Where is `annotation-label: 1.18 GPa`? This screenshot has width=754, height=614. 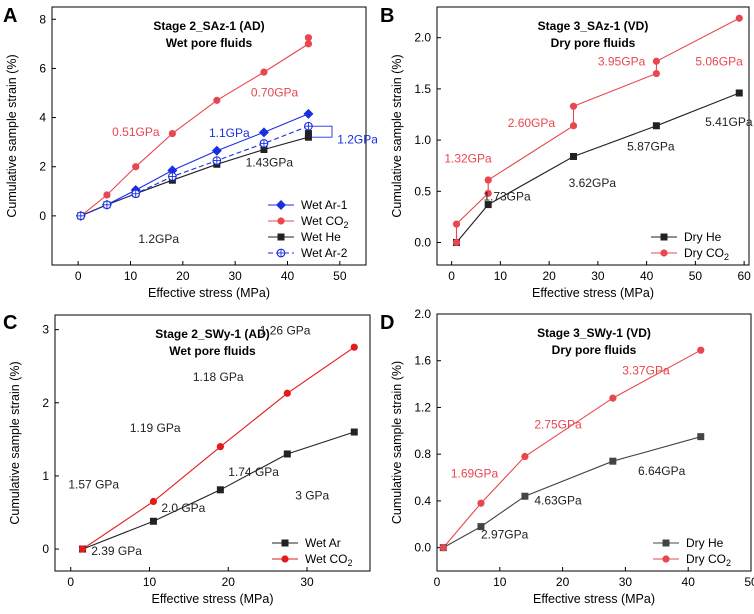 annotation-label: 1.18 GPa is located at coordinates (218, 377).